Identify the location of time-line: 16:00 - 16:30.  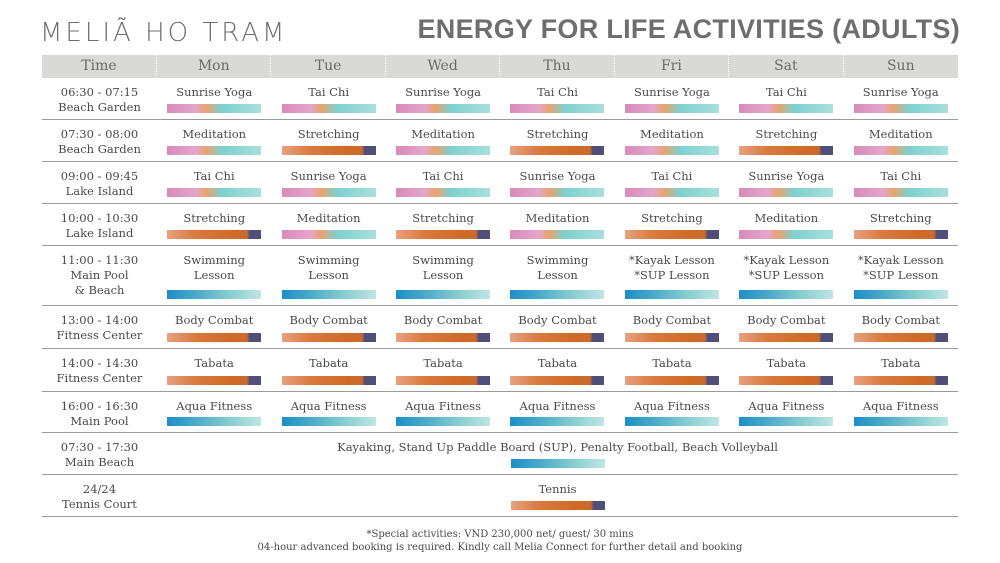
(99, 406).